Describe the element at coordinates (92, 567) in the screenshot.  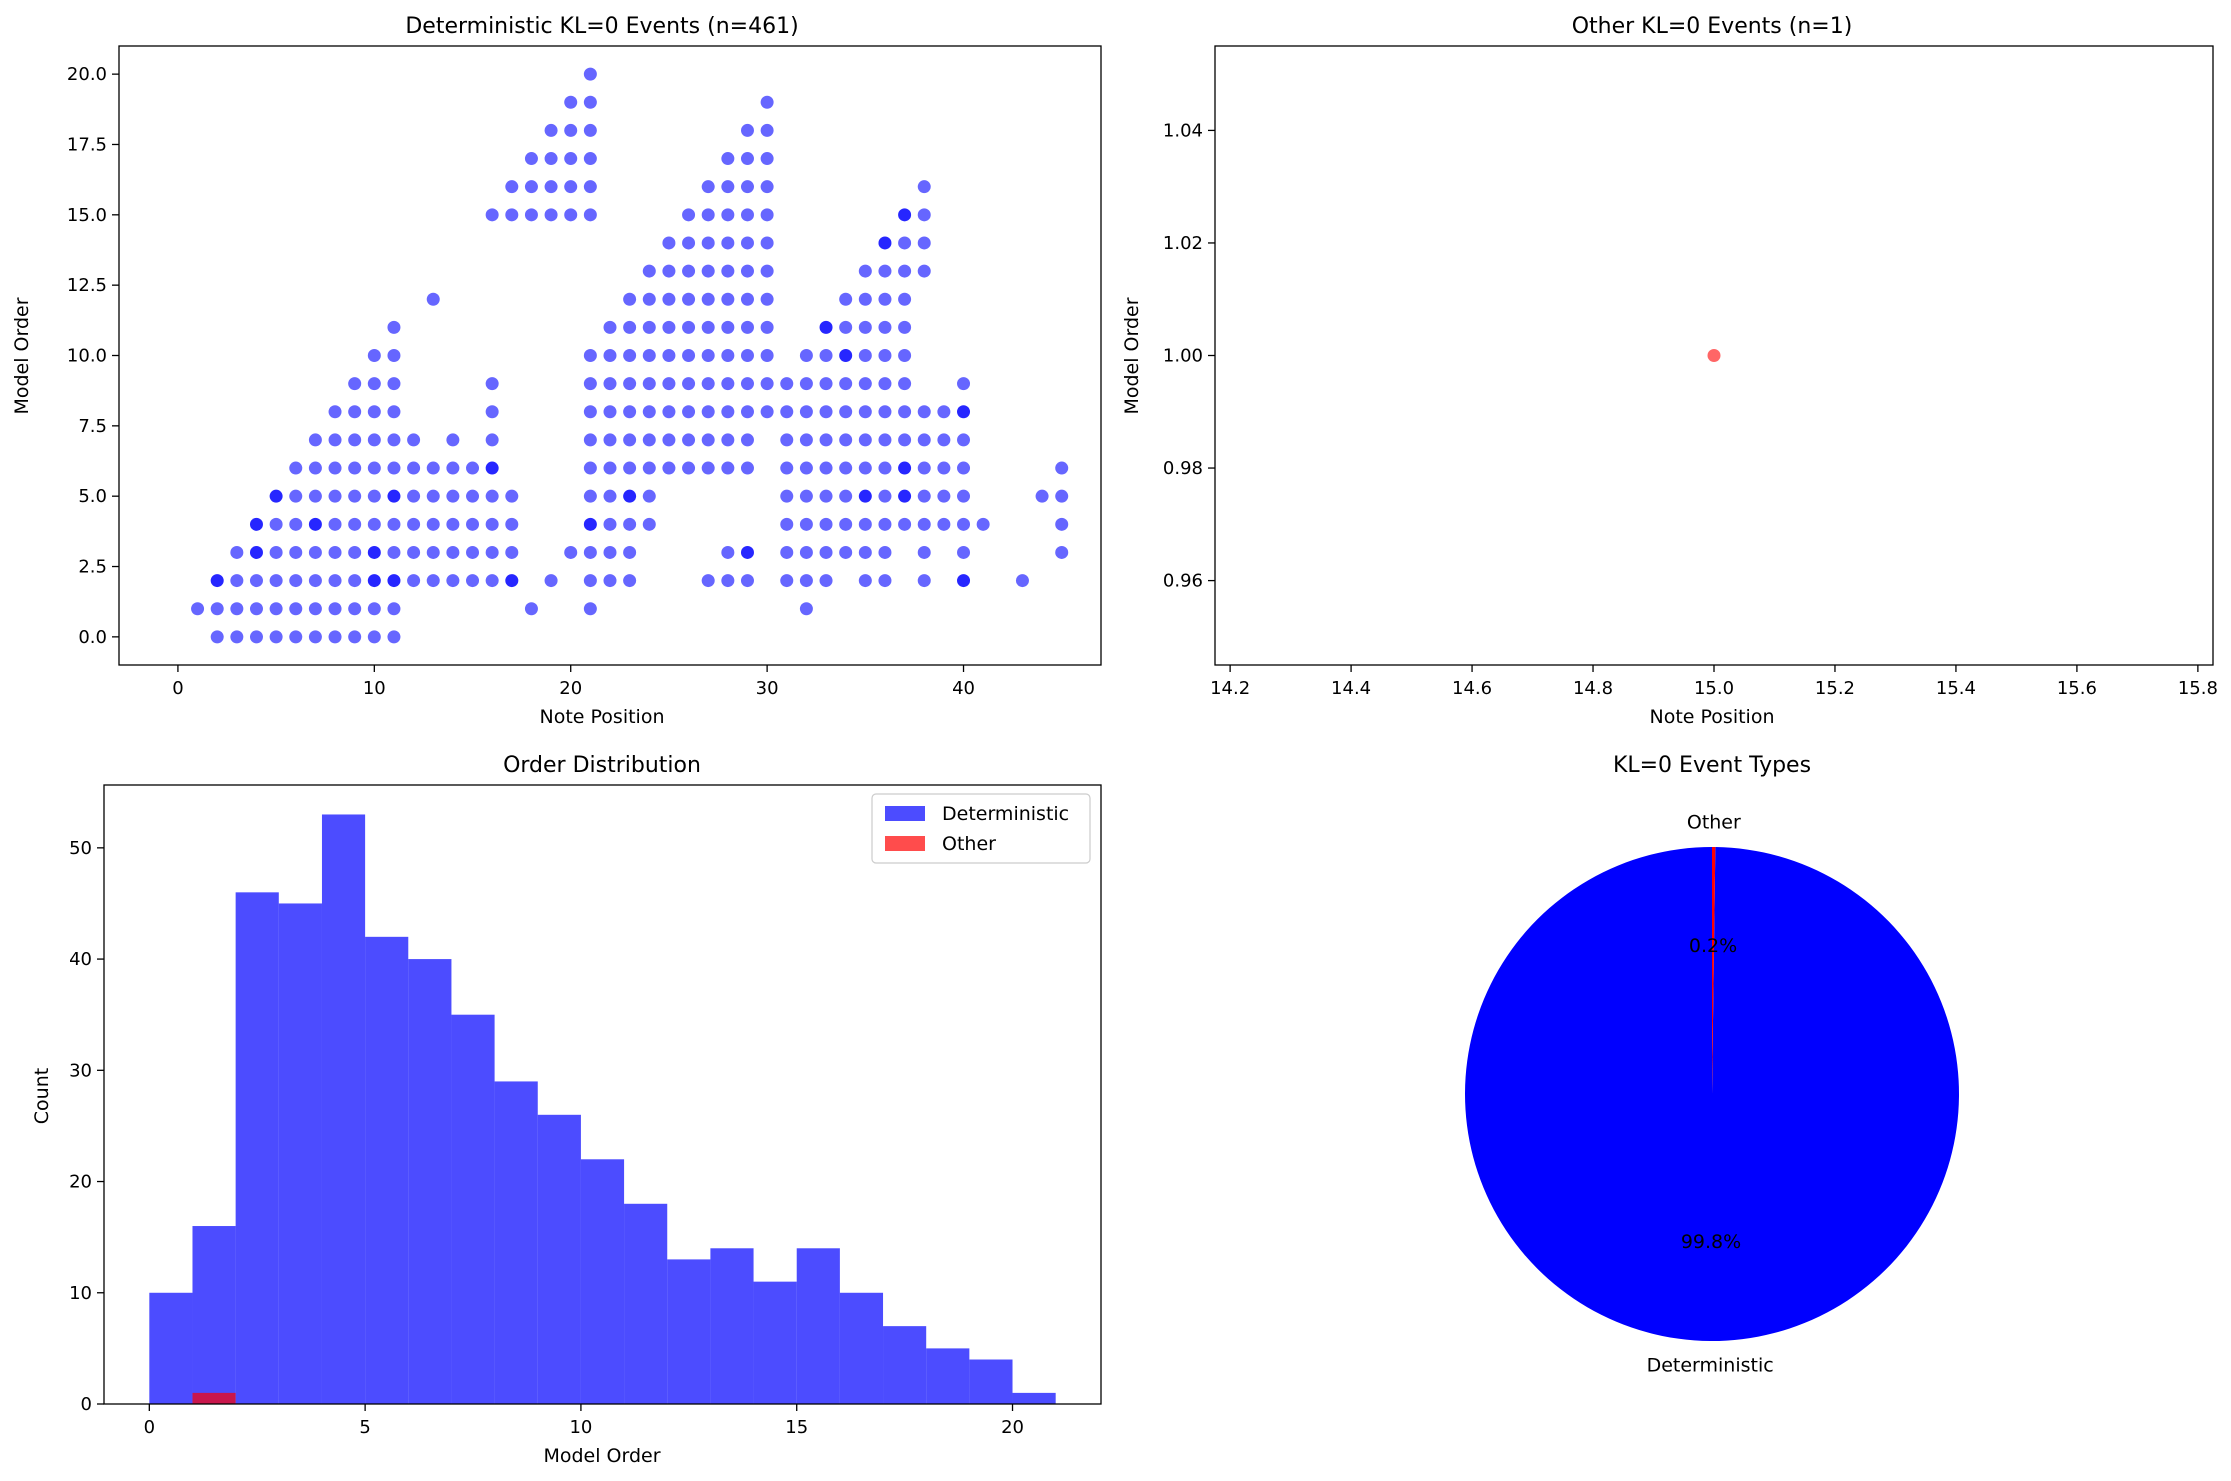
I see `deterministic-scatter-ytick-label: 2.5` at that location.